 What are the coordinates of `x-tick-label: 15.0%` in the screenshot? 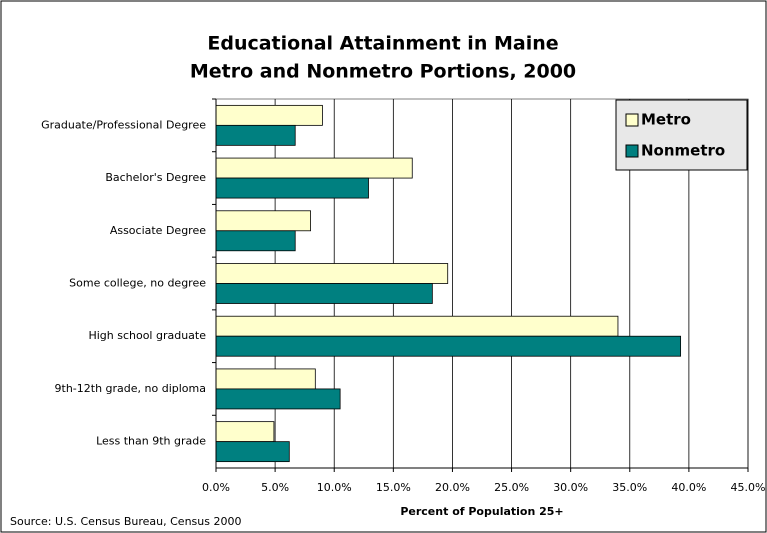 It's located at (393, 487).